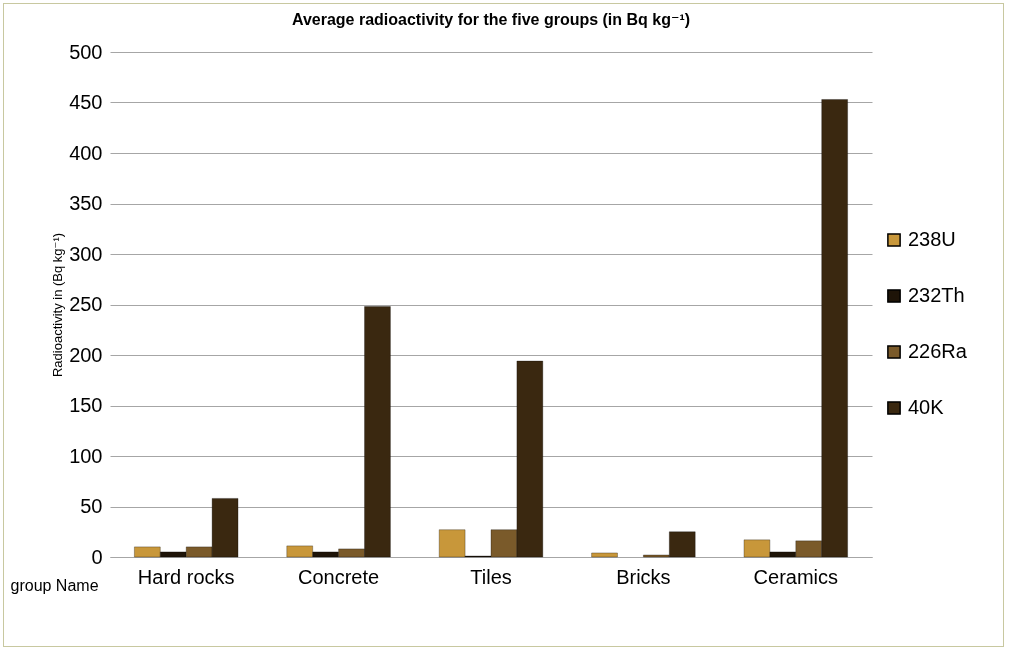  I want to click on y-tick-label: 200, so click(86, 354).